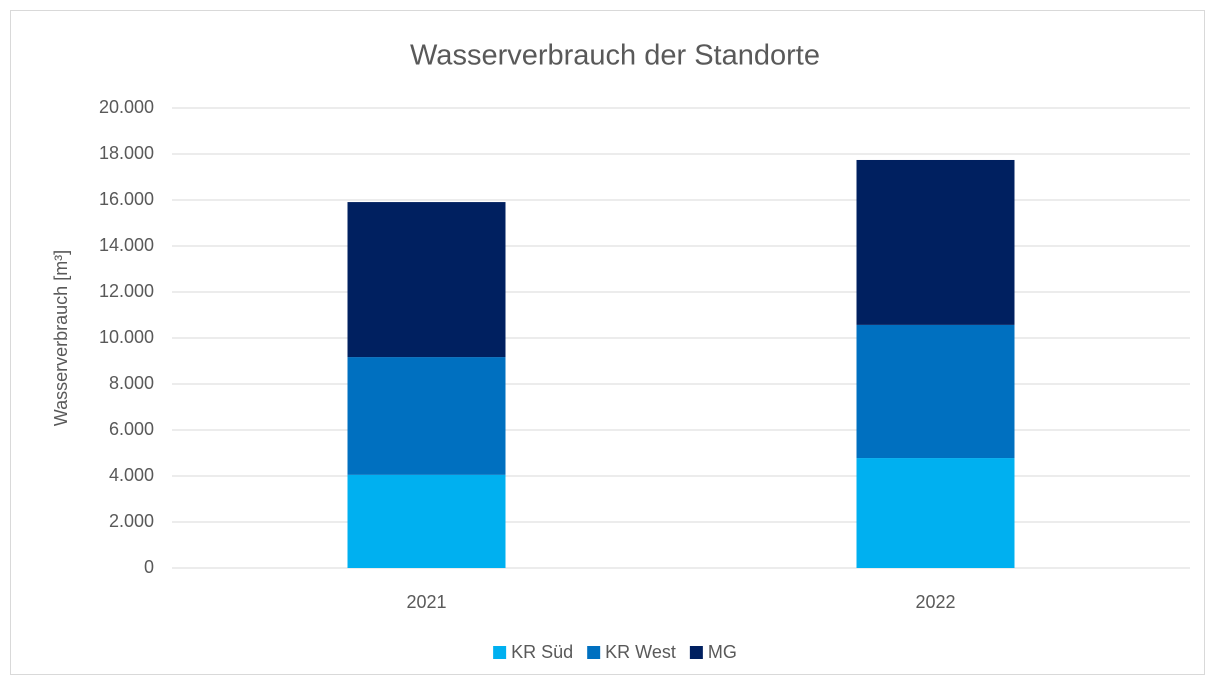  What do you see at coordinates (126, 153) in the screenshot?
I see `y-tick-label: 18.000` at bounding box center [126, 153].